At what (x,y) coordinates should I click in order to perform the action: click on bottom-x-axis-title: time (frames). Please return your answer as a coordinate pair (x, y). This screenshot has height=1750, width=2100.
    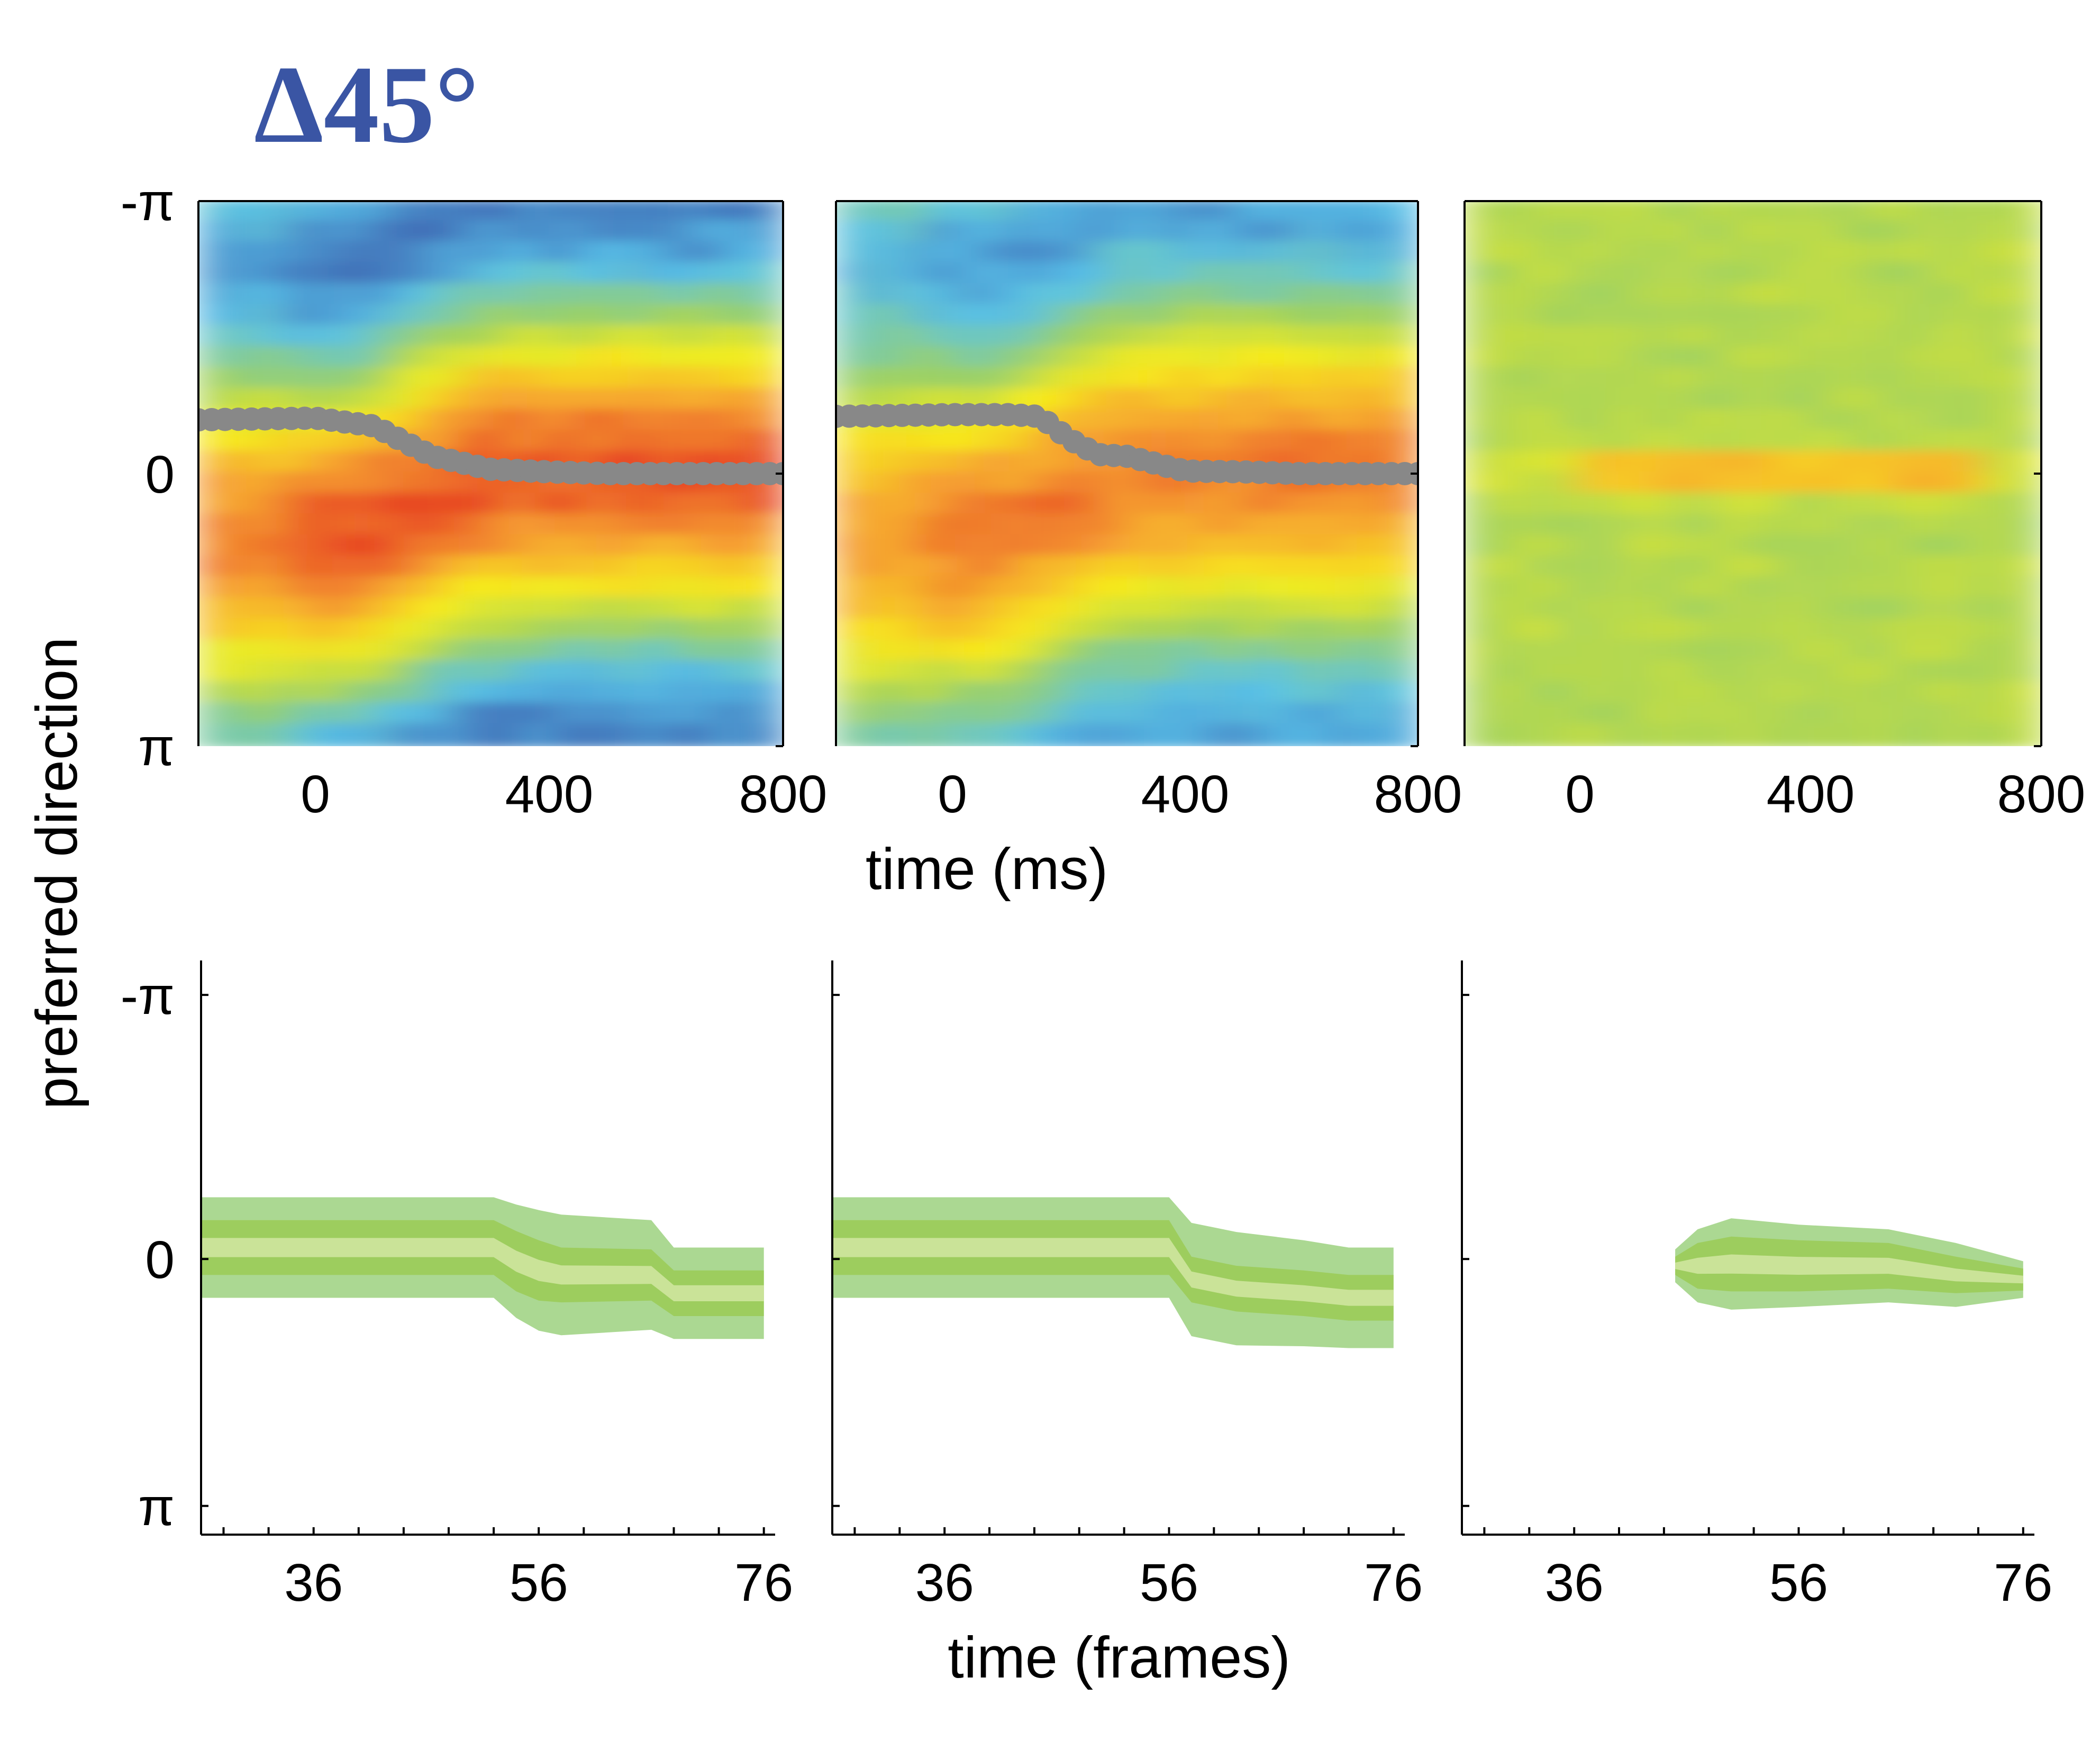
    Looking at the image, I should click on (1119, 1657).